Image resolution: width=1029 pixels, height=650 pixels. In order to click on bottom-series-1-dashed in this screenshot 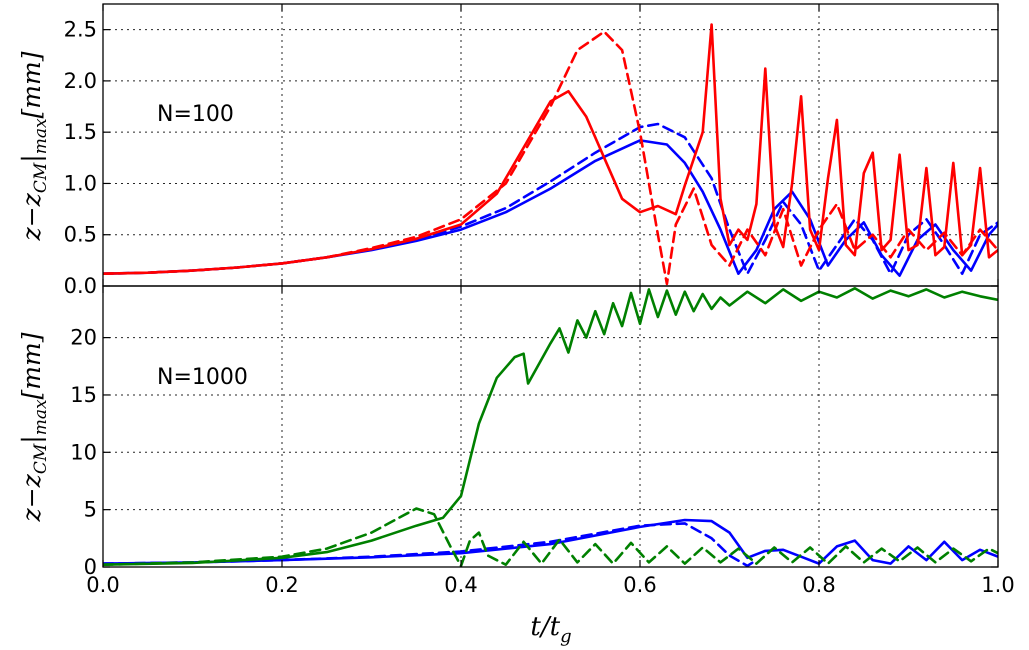, I will do `click(430, 544)`.